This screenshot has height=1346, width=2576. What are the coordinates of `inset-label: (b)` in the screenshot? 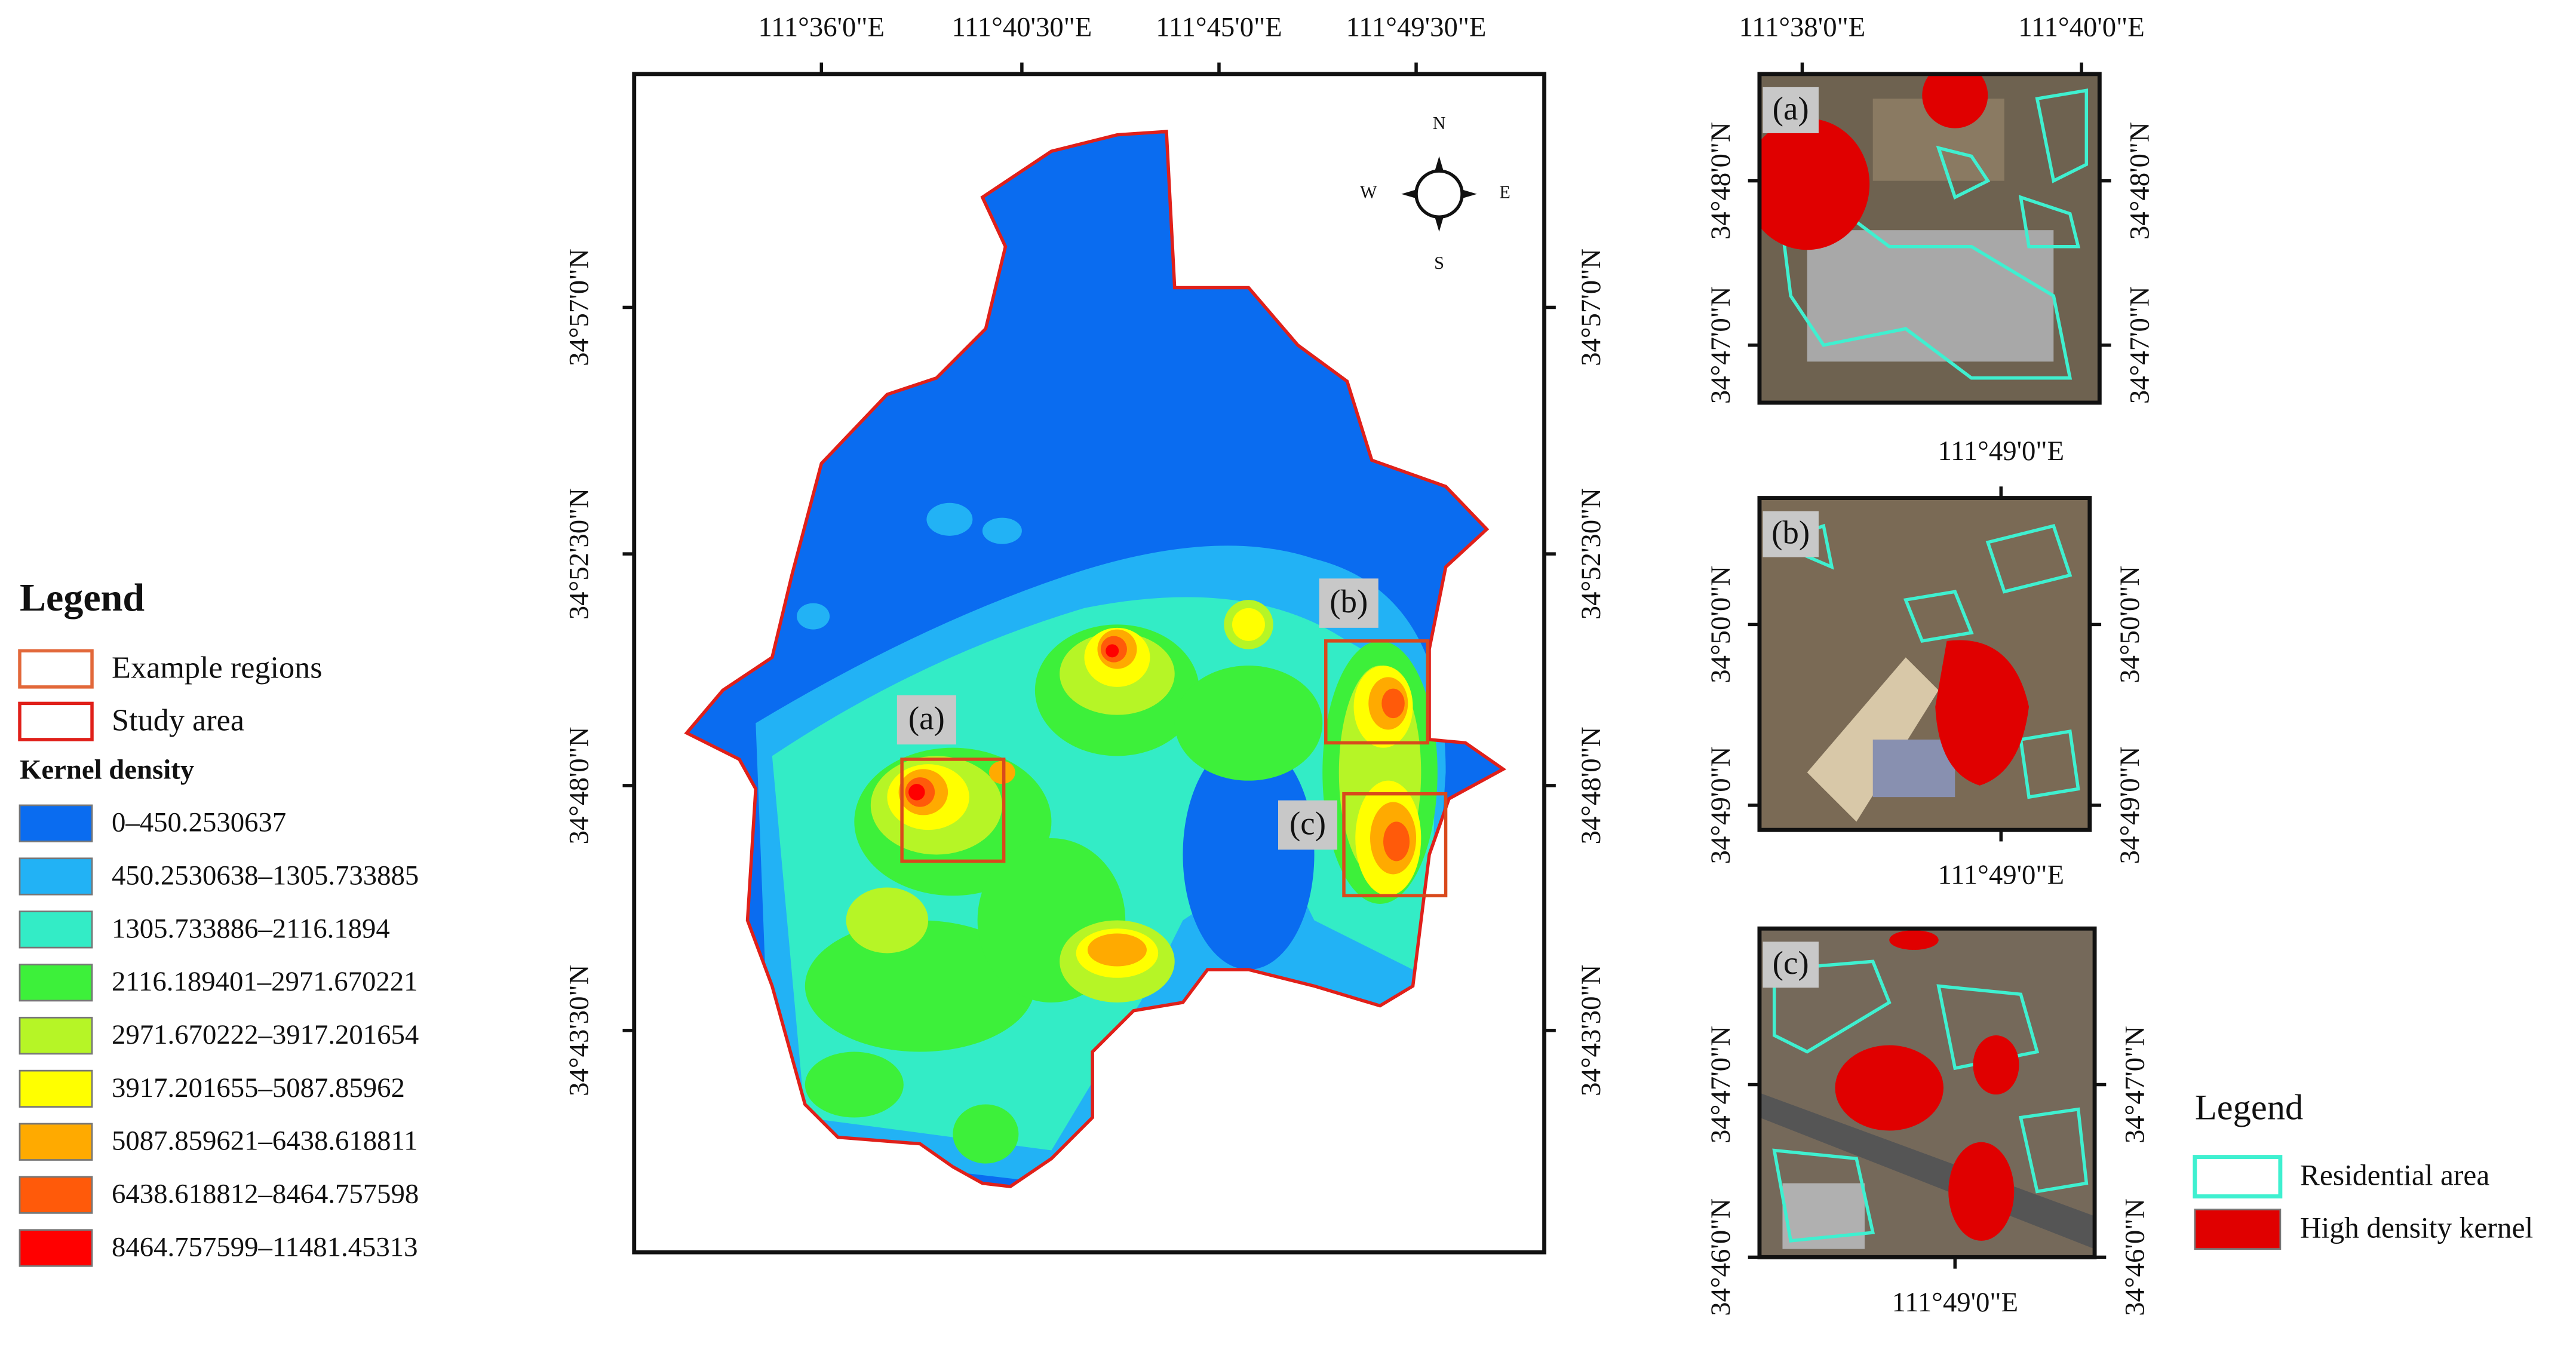 It's located at (1790, 532).